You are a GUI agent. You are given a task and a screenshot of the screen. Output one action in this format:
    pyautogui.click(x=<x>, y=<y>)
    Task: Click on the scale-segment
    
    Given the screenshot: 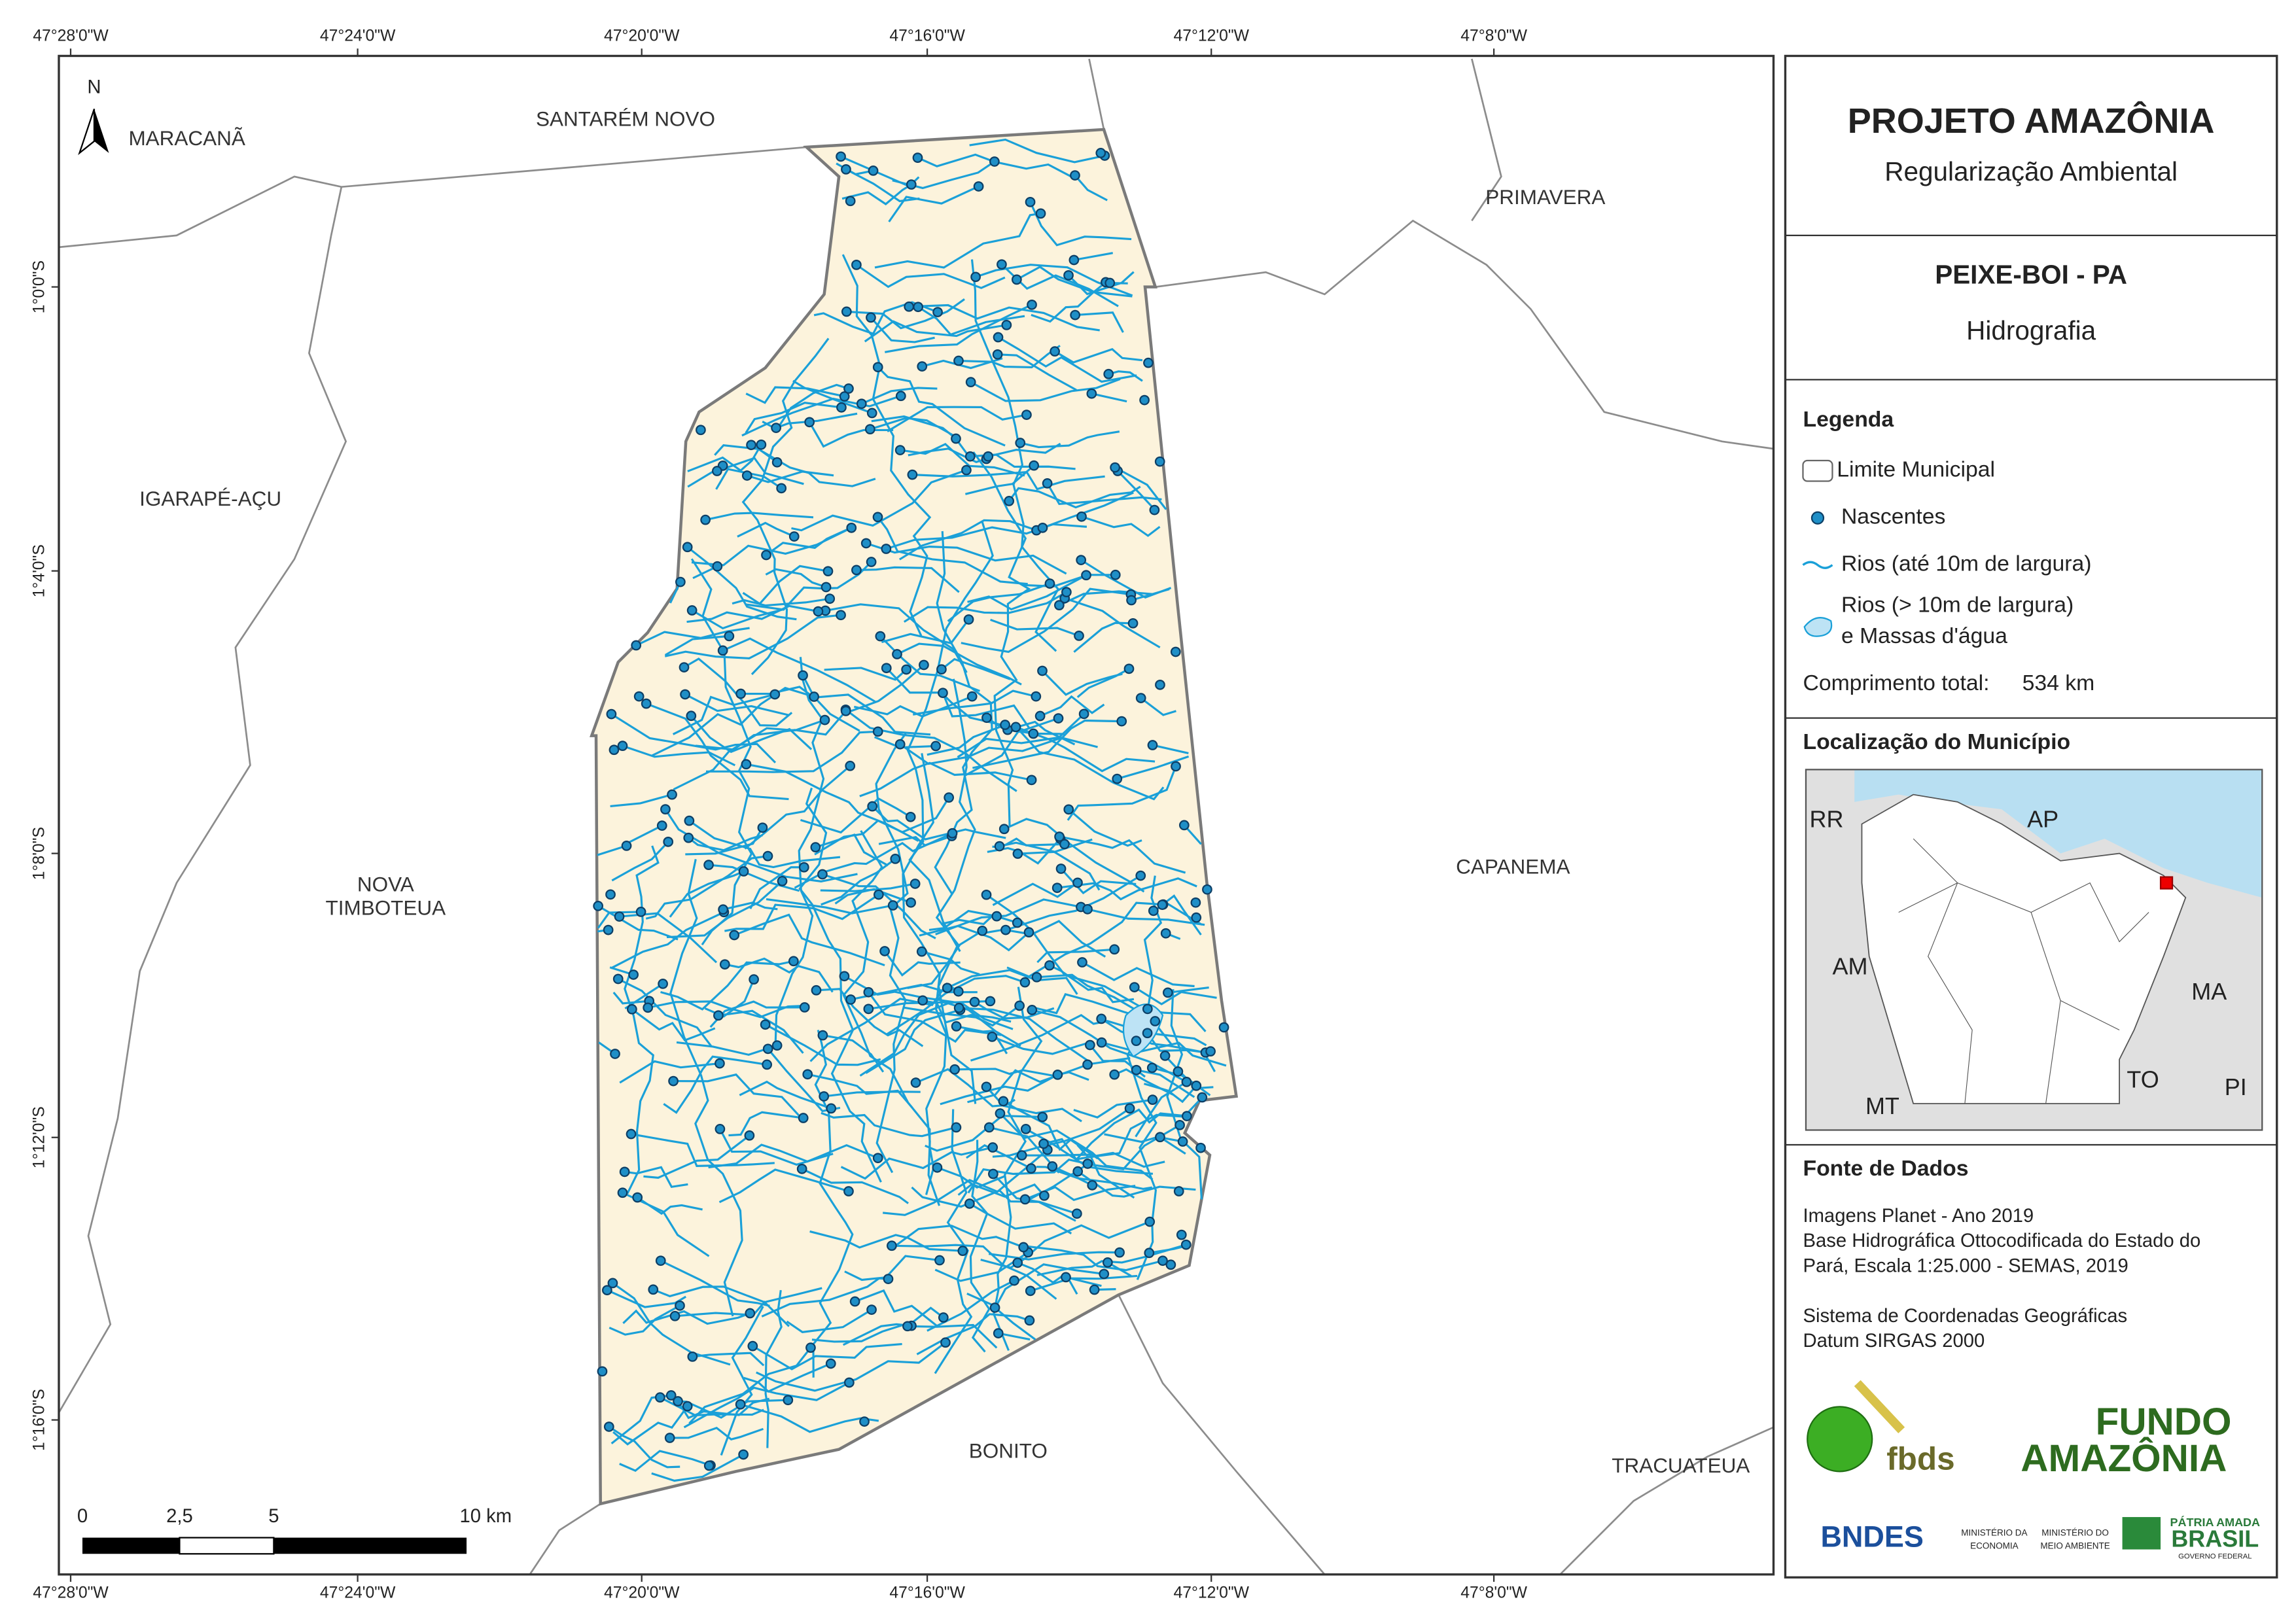 What is the action you would take?
    pyautogui.click(x=131, y=1546)
    